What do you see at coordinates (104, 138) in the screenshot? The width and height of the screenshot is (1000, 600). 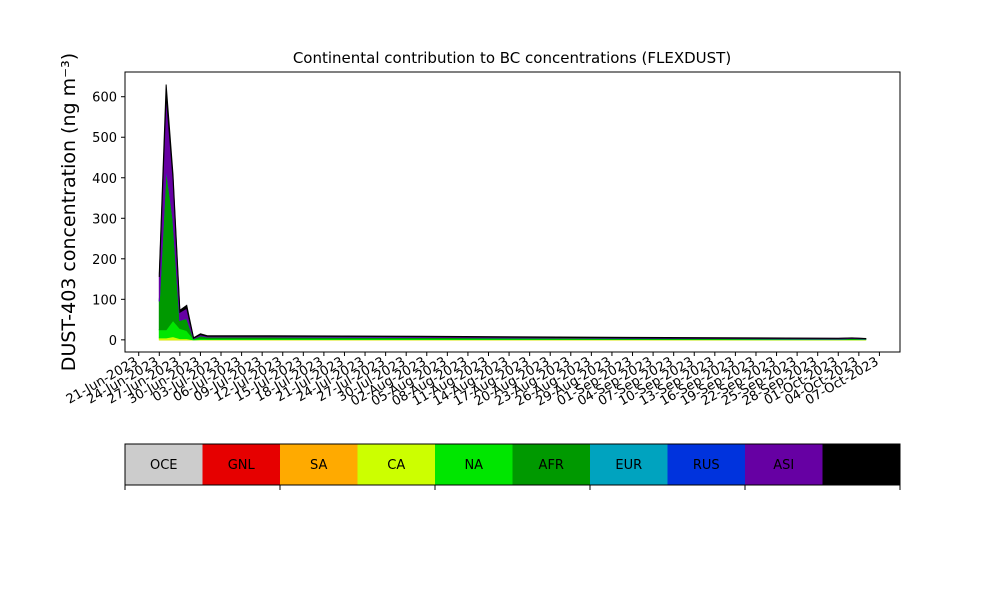 I see `y-tick-label: 500` at bounding box center [104, 138].